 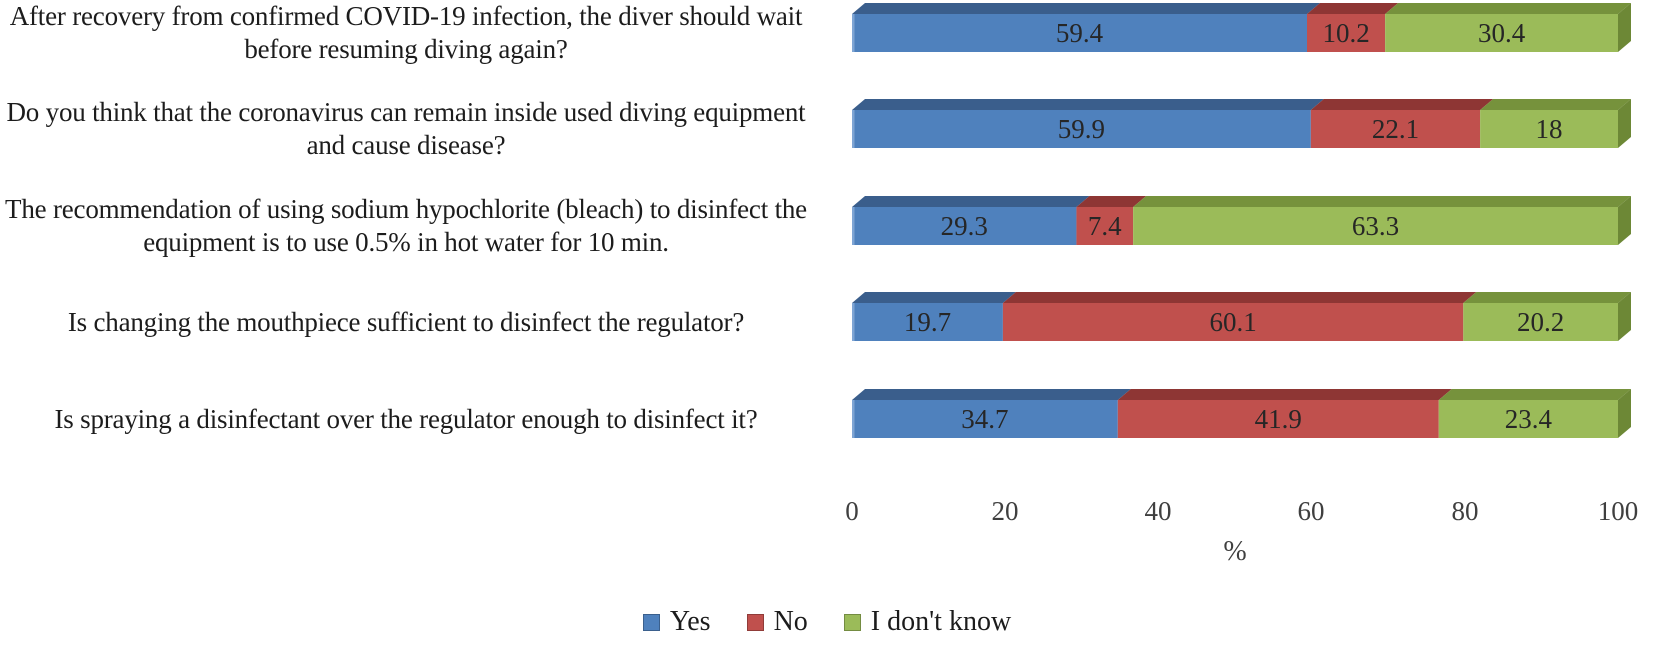 I want to click on x-tick-60: 60, so click(x=1311, y=511).